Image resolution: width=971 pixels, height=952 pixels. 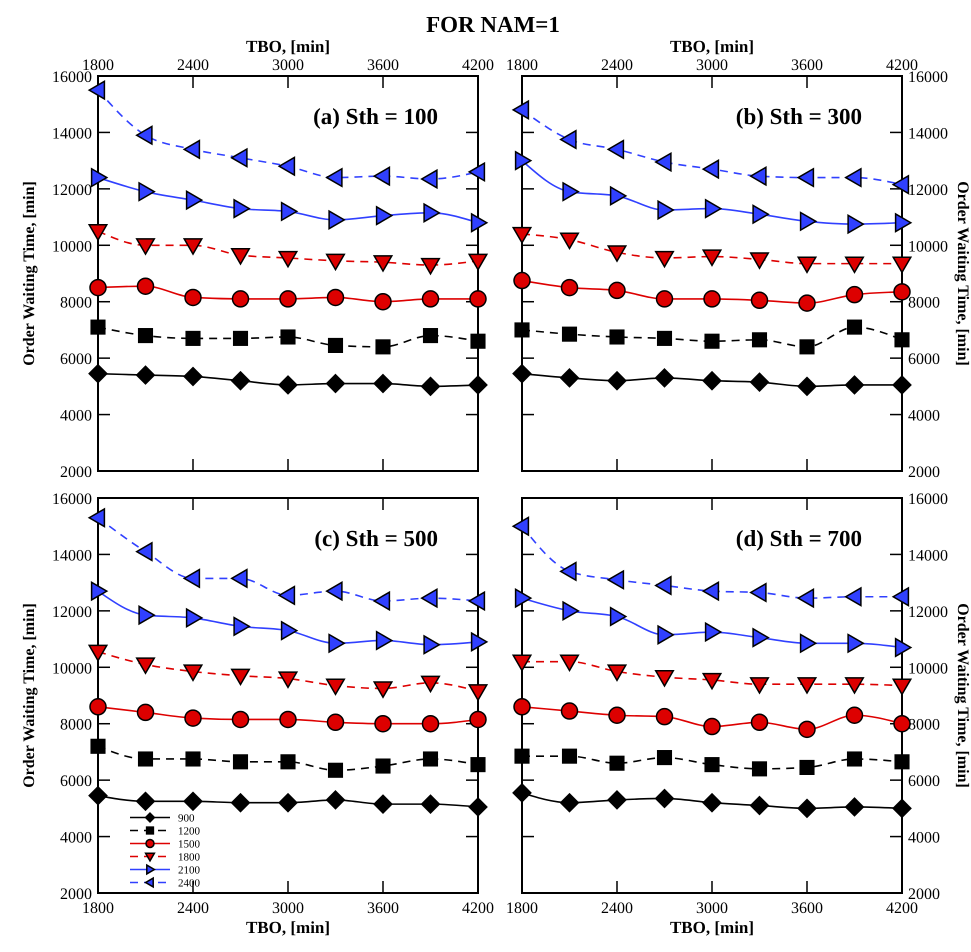 I want to click on y2-tick-label: 10000, so click(x=928, y=247).